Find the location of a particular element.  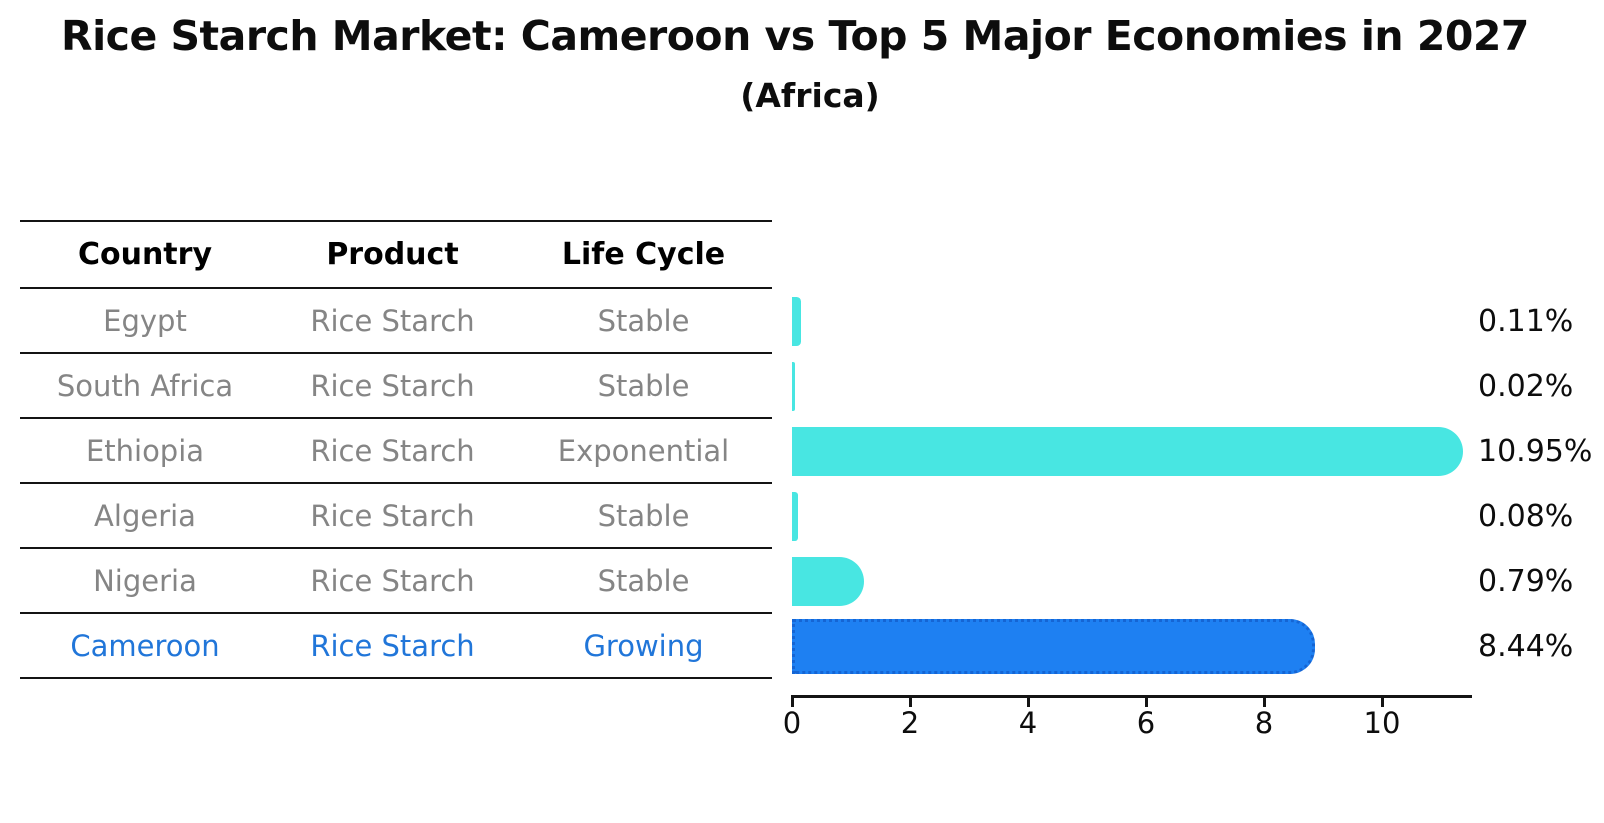

cell-life-cycle-south-africa: Stable is located at coordinates (643, 385).